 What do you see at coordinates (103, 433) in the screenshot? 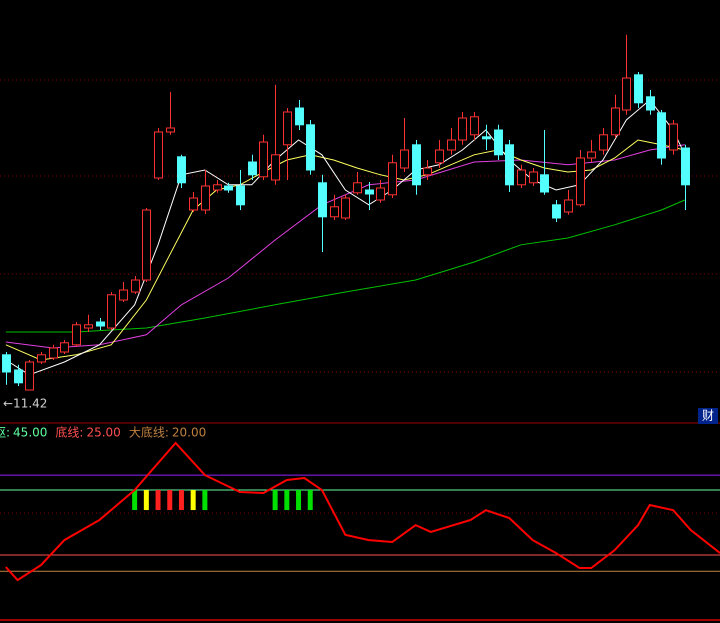
I see `level-label: 25.00` at bounding box center [103, 433].